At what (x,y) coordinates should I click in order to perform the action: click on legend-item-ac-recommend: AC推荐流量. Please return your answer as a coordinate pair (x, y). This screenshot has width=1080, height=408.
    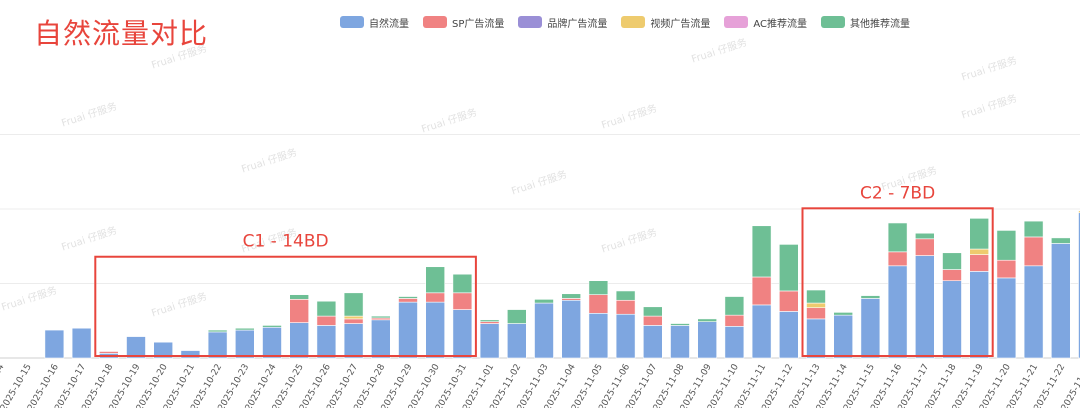
    Looking at the image, I should click on (765, 22).